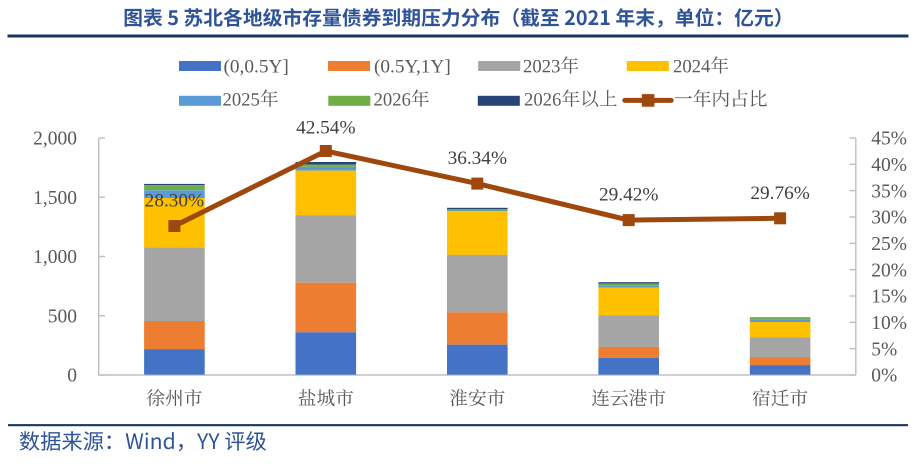  I want to click on svg-text: 1,000, so click(55, 257).